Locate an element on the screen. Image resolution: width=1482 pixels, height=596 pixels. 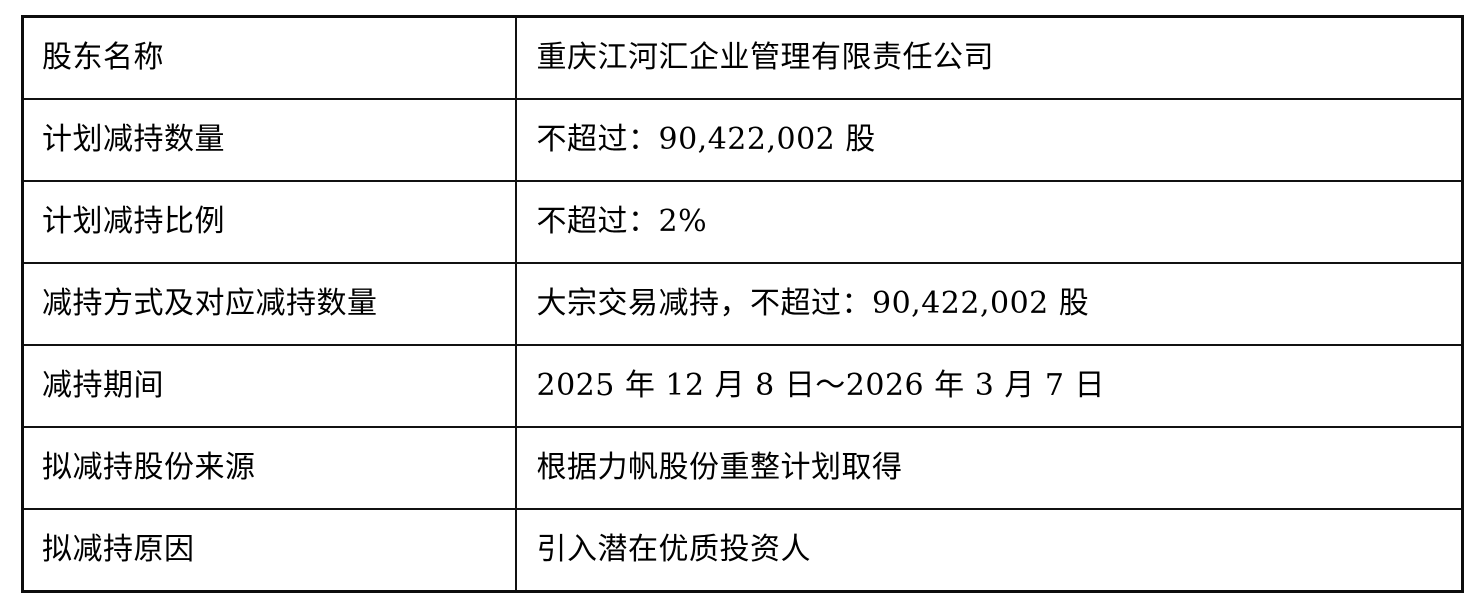
row-label-reduction-method: 减持方式及对应减持数量 is located at coordinates (269, 304).